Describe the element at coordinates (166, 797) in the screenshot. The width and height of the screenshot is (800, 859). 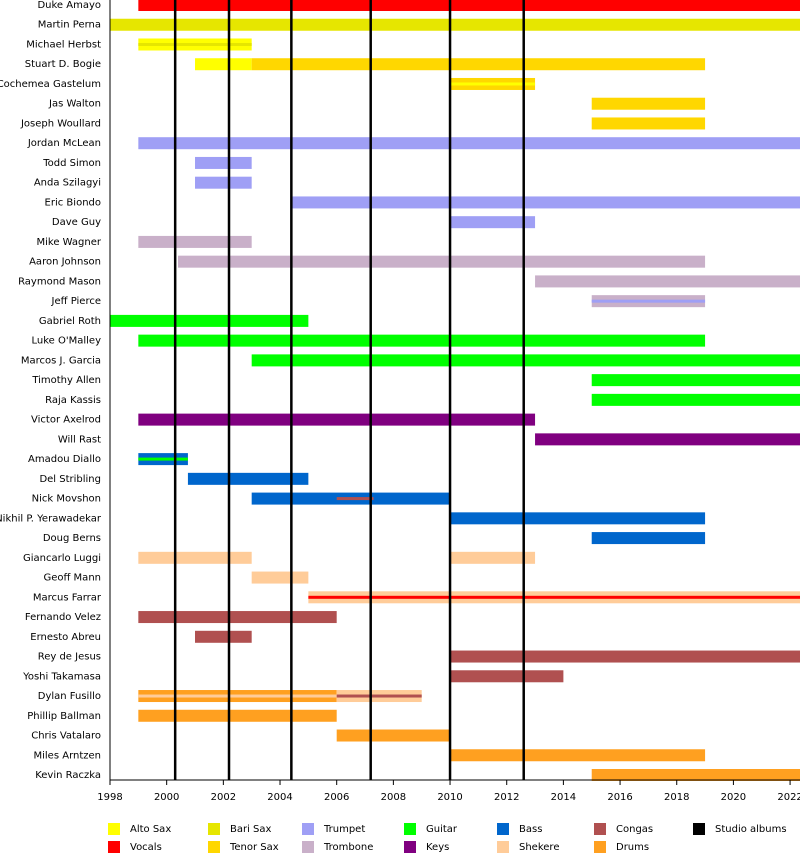
I see `x-tick-label: 2000` at that location.